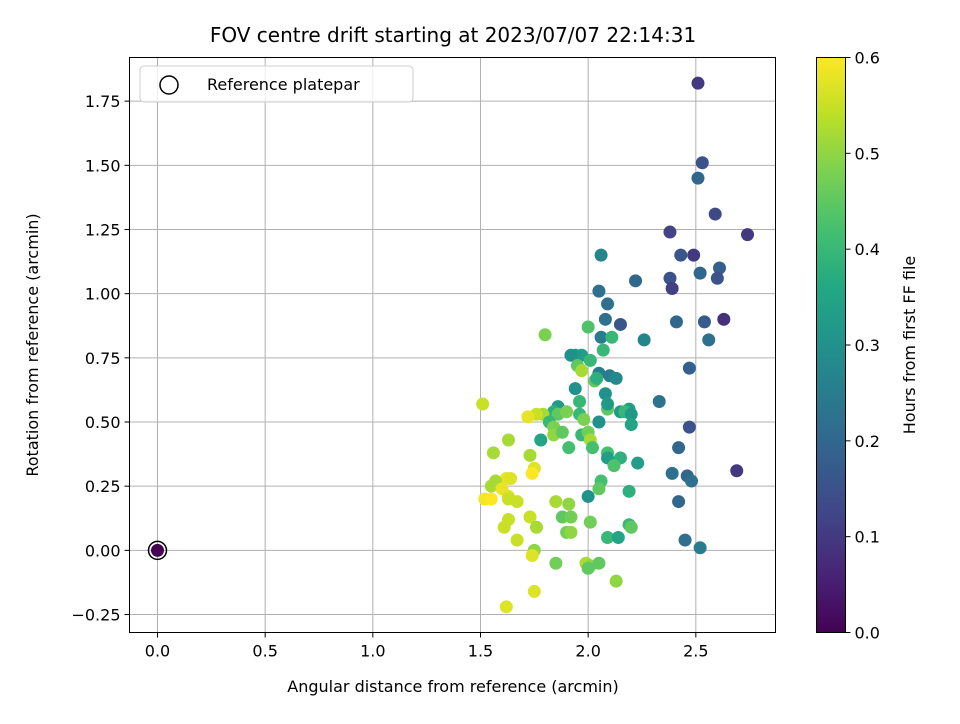 This screenshot has width=960, height=724. What do you see at coordinates (867, 58) in the screenshot?
I see `colorbar-tick-label: 0.6` at bounding box center [867, 58].